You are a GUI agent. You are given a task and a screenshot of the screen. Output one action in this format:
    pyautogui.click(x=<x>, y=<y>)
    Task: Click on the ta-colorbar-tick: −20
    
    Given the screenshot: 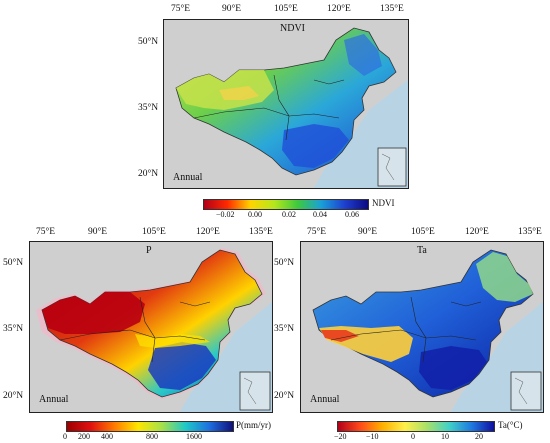 What is the action you would take?
    pyautogui.click(x=340, y=436)
    